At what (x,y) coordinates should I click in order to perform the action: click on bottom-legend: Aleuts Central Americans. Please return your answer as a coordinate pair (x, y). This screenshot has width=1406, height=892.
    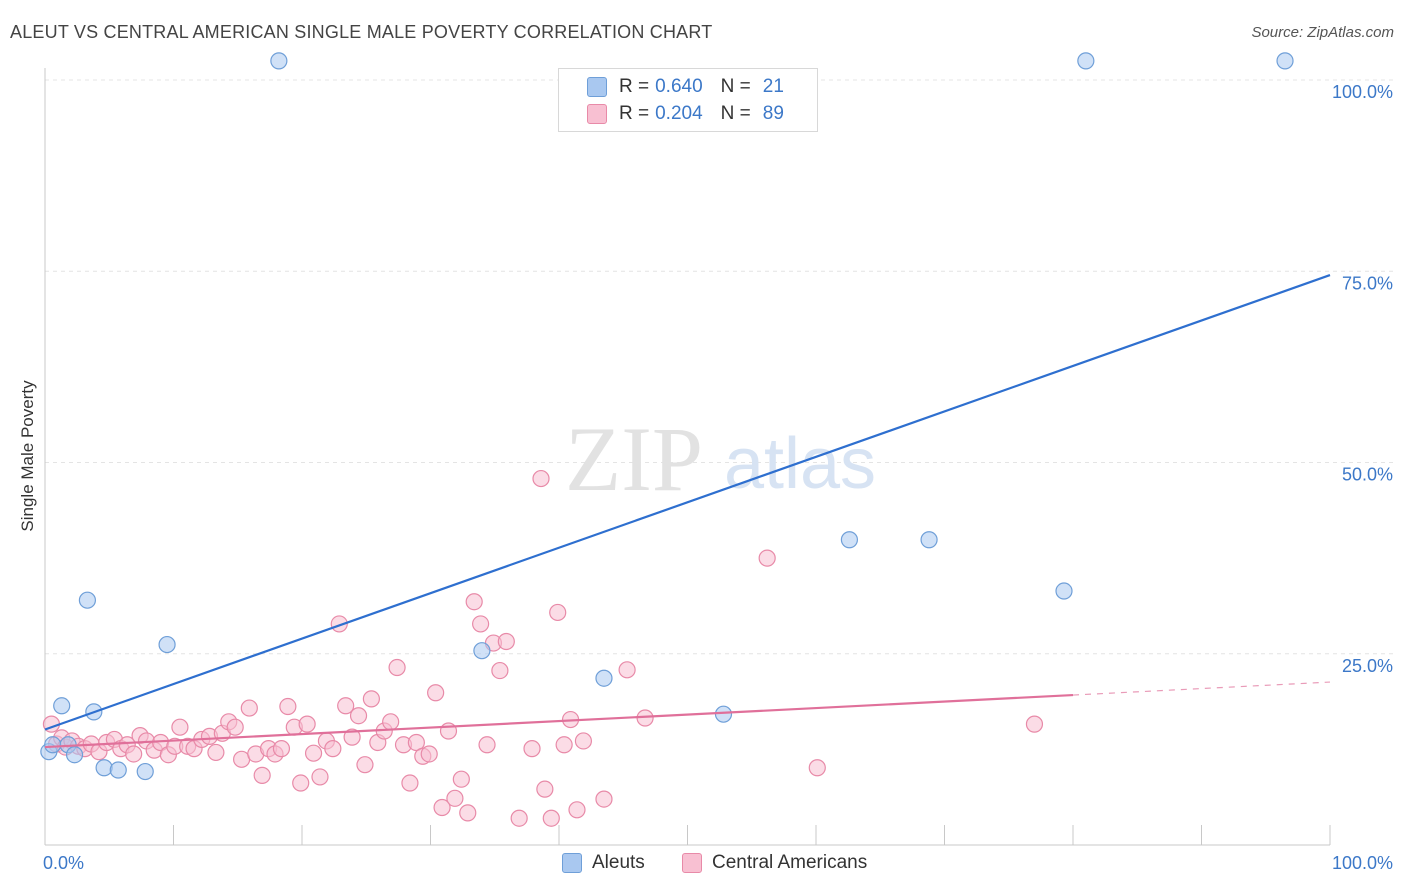
    Looking at the image, I should click on (703, 864).